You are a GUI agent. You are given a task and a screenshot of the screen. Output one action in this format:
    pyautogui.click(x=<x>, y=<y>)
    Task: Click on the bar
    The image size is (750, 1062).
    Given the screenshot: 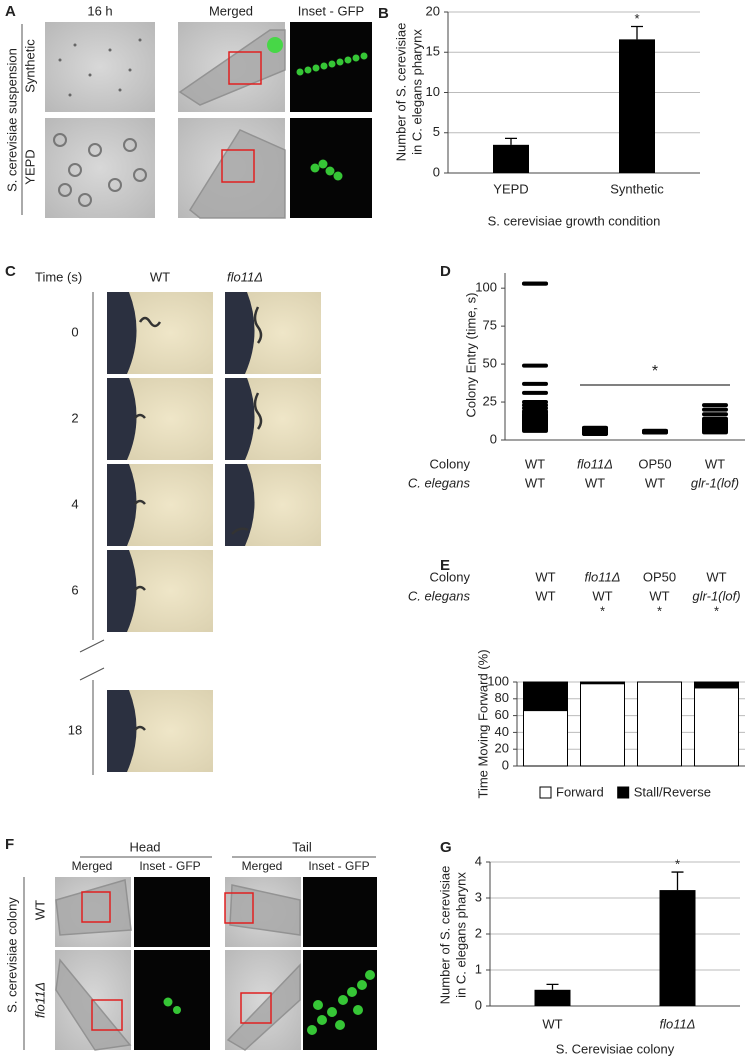 What is the action you would take?
    pyautogui.click(x=677, y=948)
    